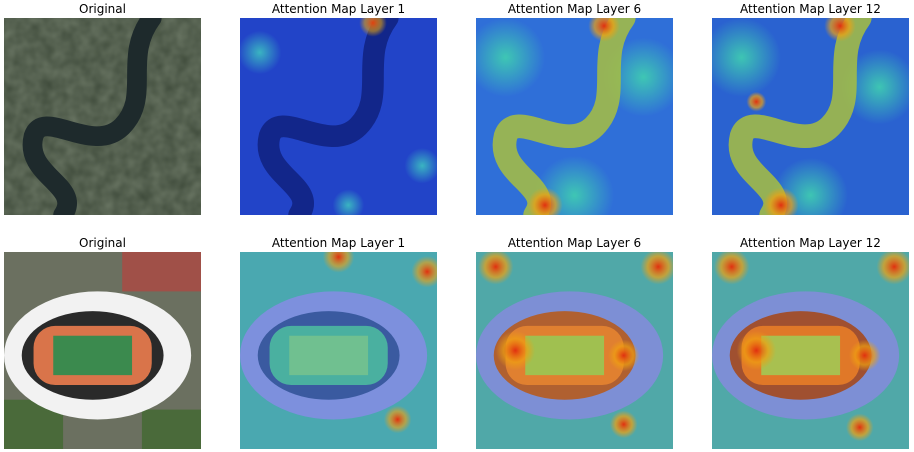 The height and width of the screenshot is (452, 914). What do you see at coordinates (338, 350) in the screenshot?
I see `stadium-attention-layer1` at bounding box center [338, 350].